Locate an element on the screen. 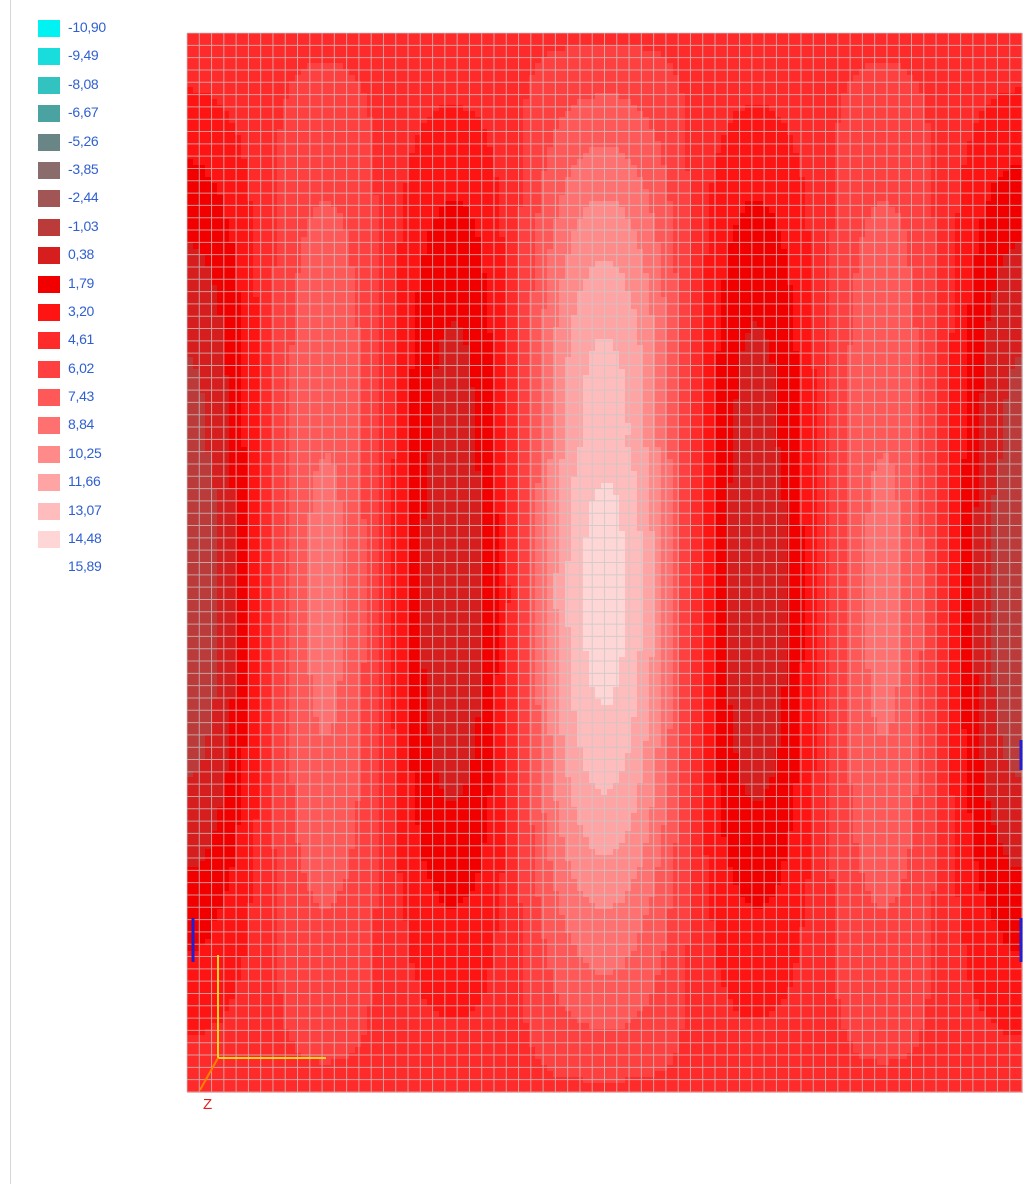 The image size is (1025, 1184). legend-entry: 4,61 is located at coordinates (93, 342).